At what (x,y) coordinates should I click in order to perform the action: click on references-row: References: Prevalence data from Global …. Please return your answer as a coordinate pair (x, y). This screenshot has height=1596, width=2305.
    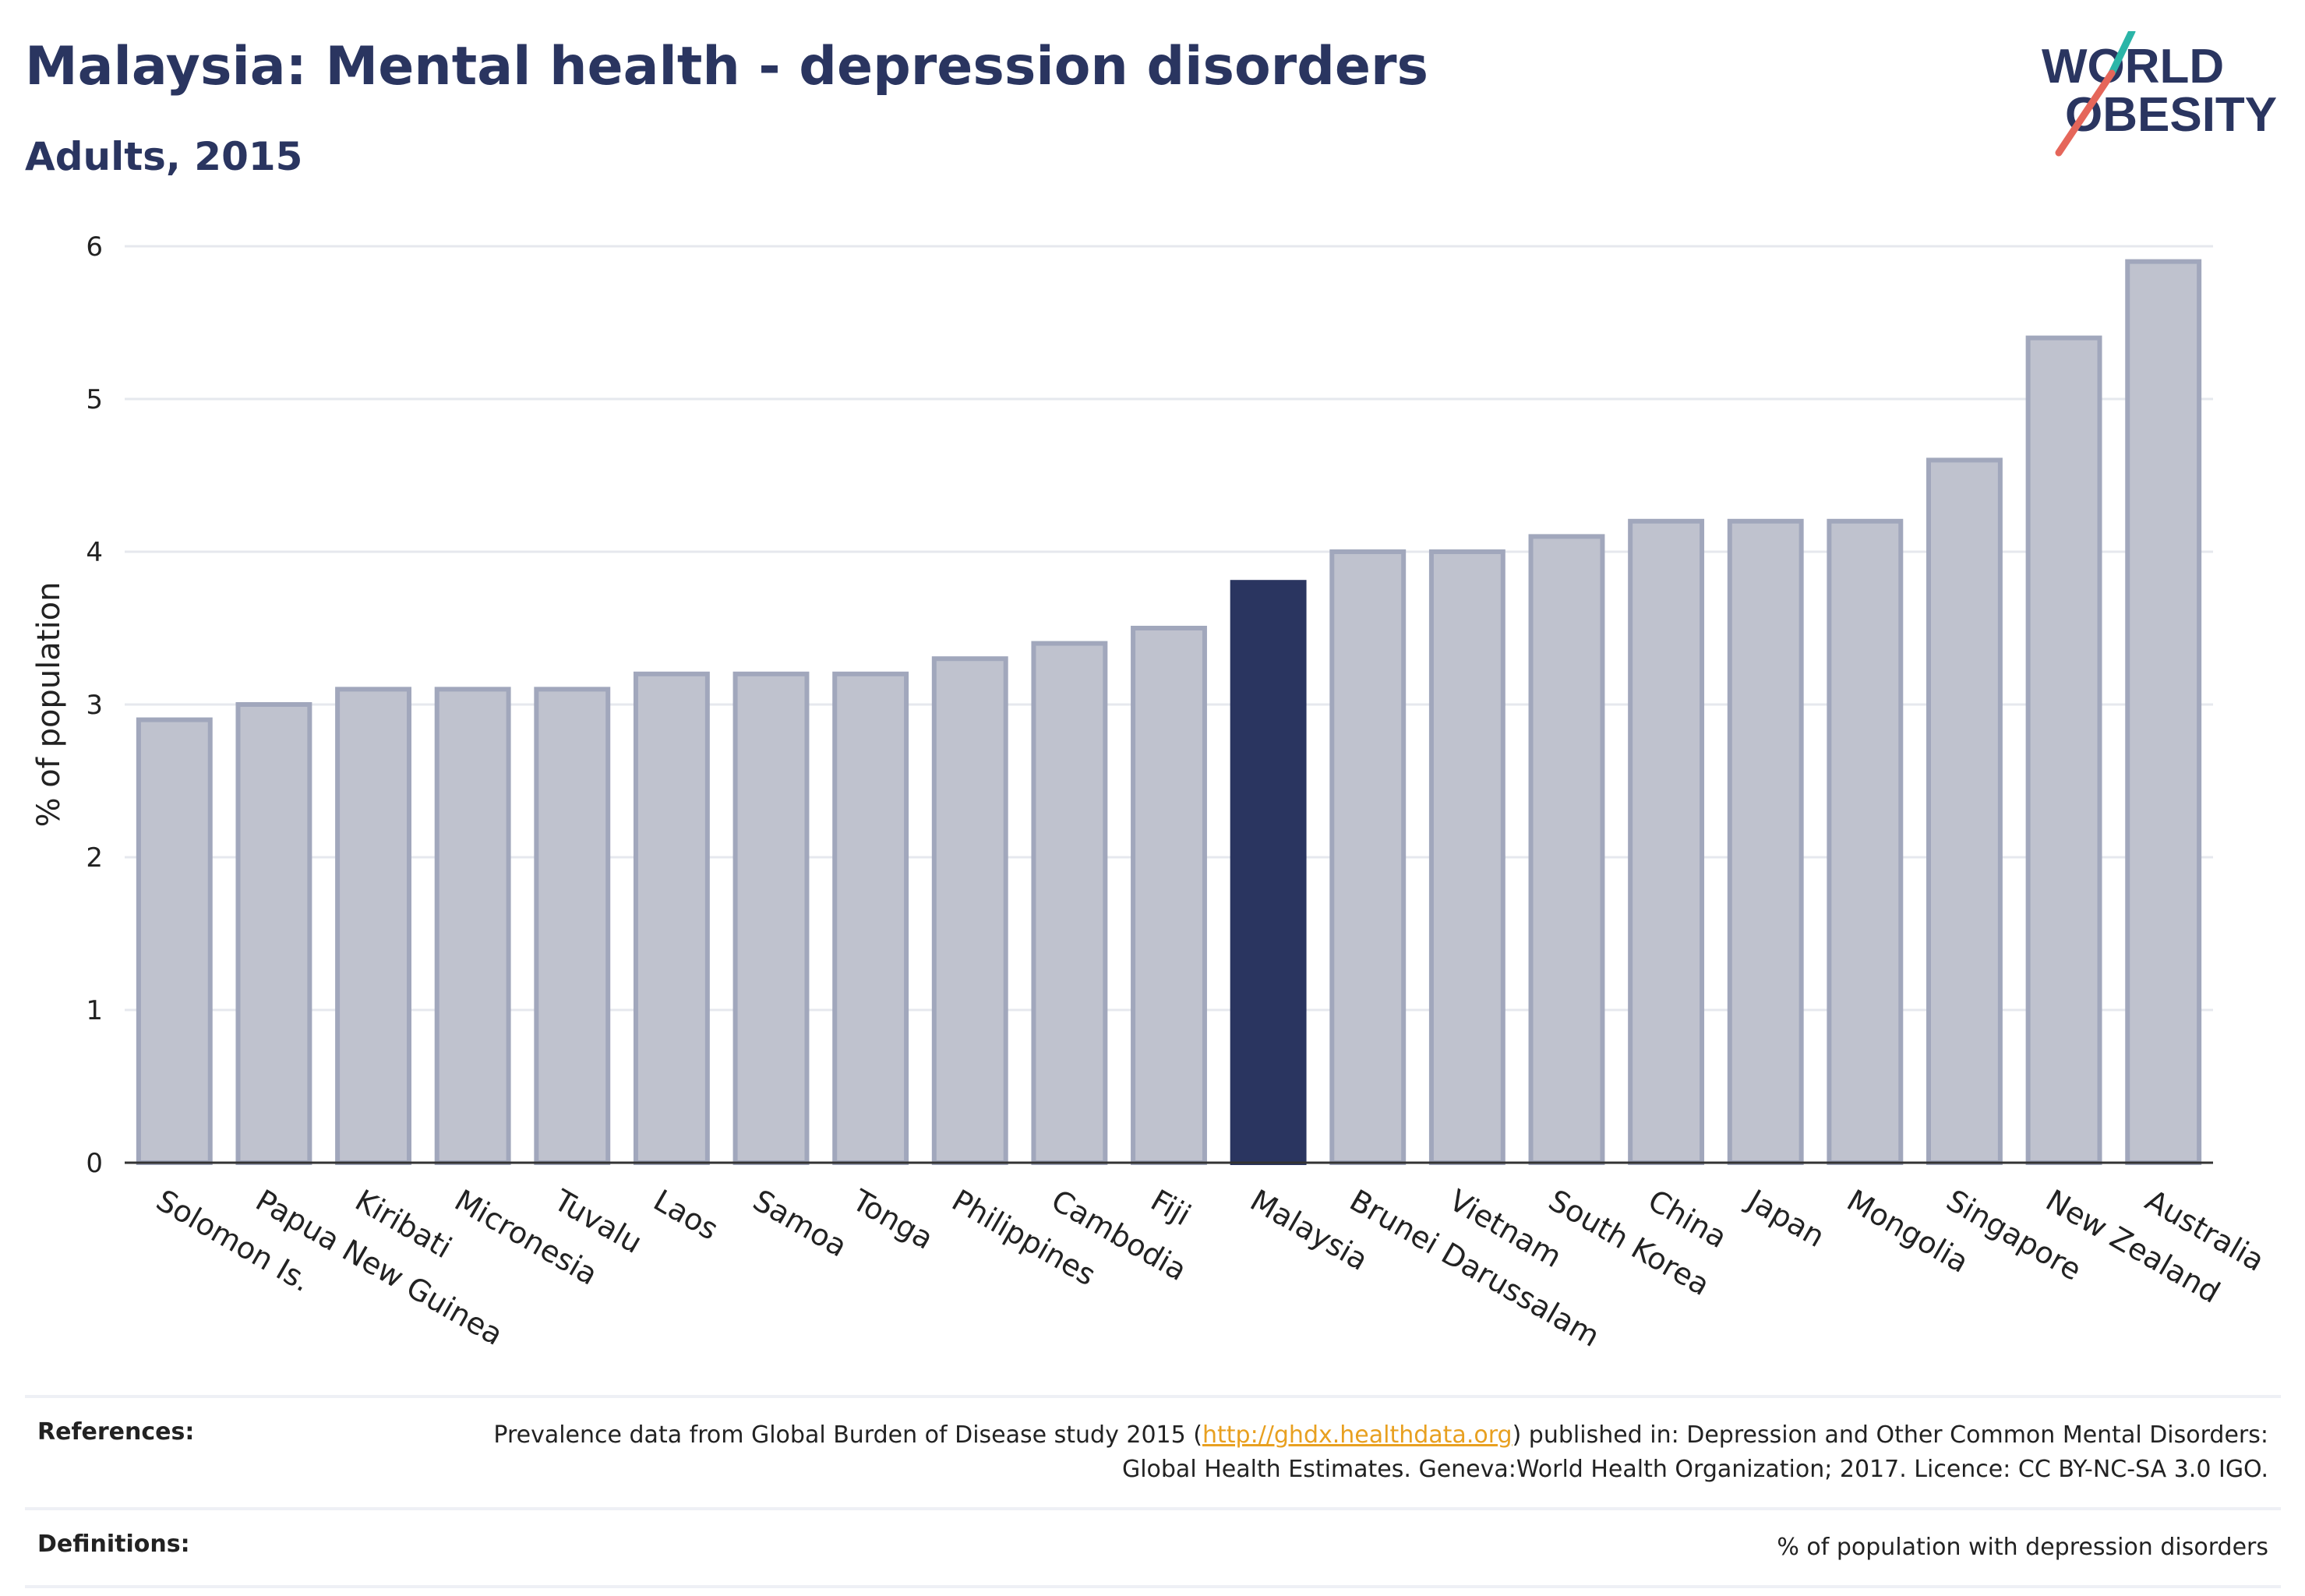
    Looking at the image, I should click on (1153, 1451).